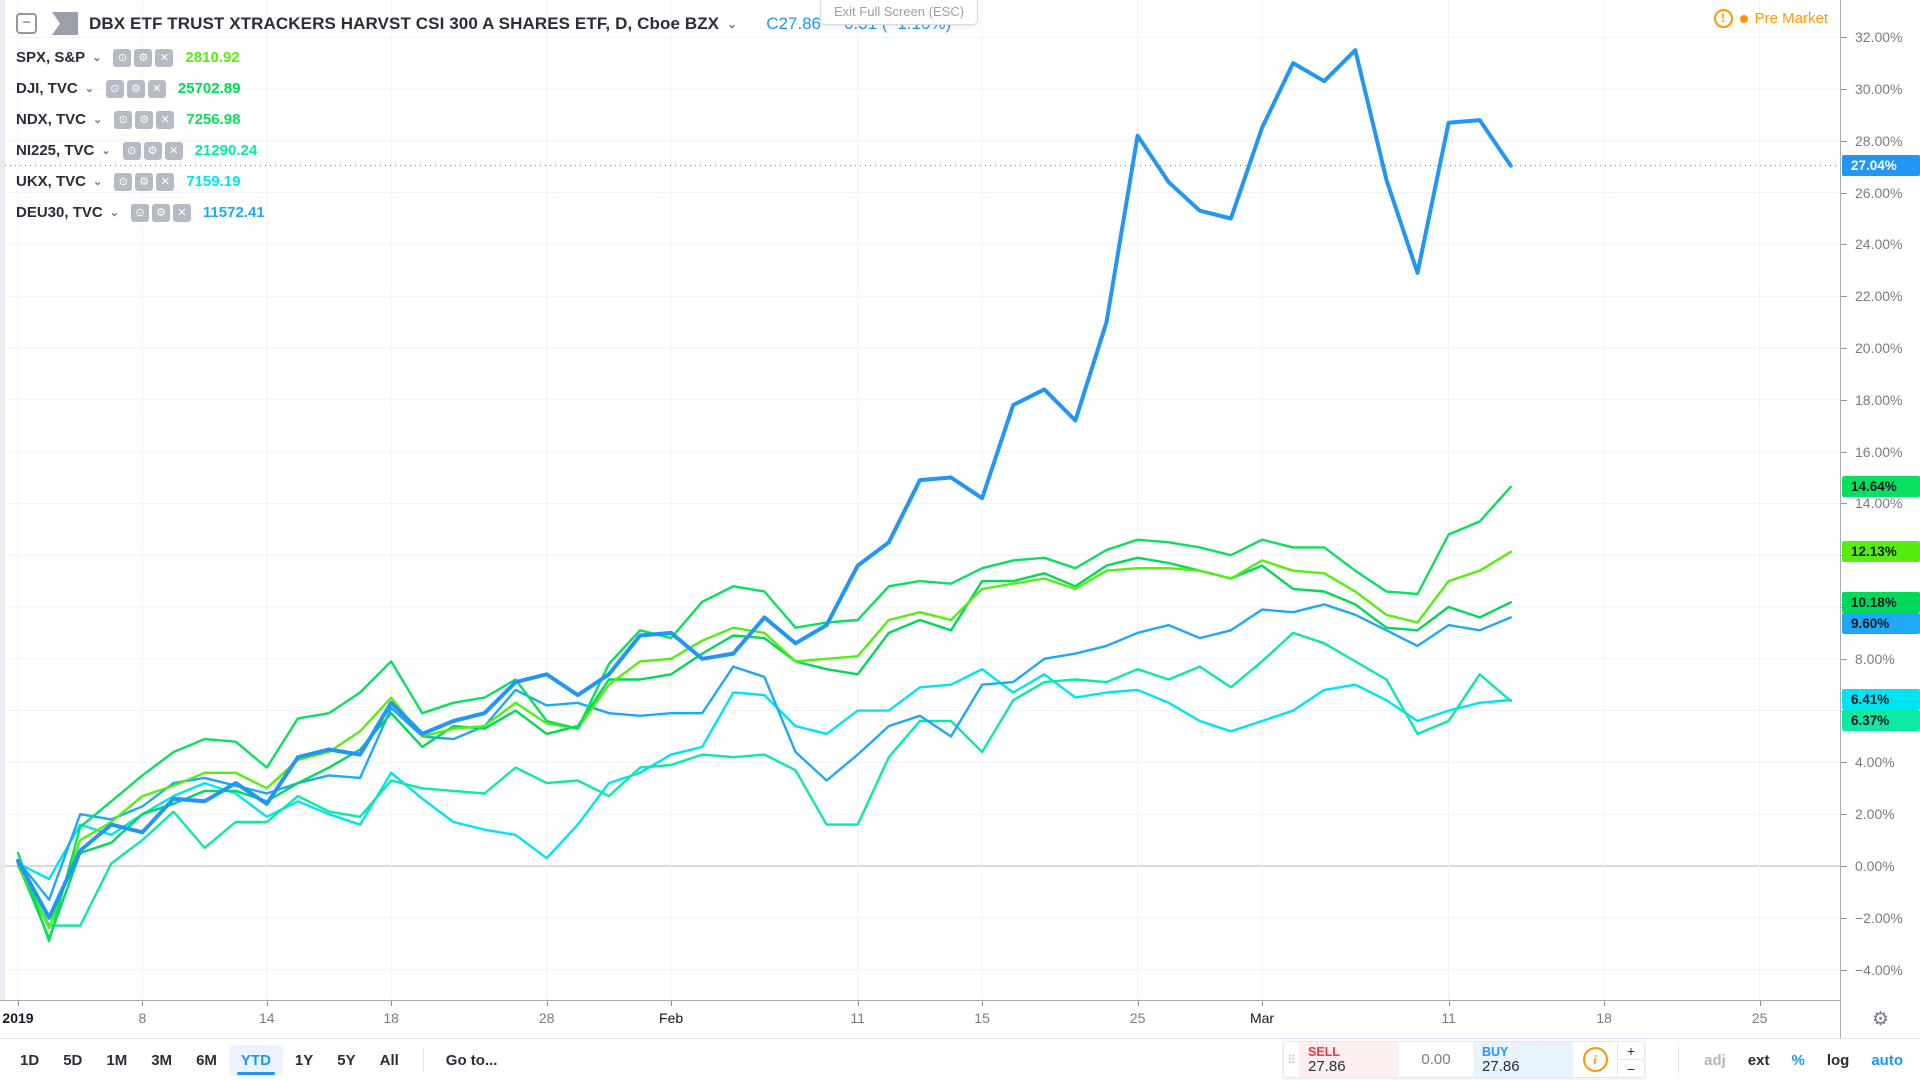  I want to click on y-axis-label: 26.00%, so click(1879, 192).